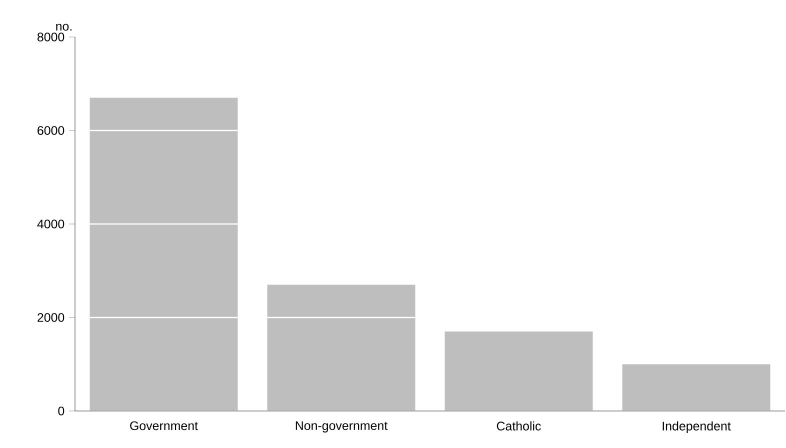 This screenshot has height=448, width=786. I want to click on y-tick-label: 4000, so click(50, 224).